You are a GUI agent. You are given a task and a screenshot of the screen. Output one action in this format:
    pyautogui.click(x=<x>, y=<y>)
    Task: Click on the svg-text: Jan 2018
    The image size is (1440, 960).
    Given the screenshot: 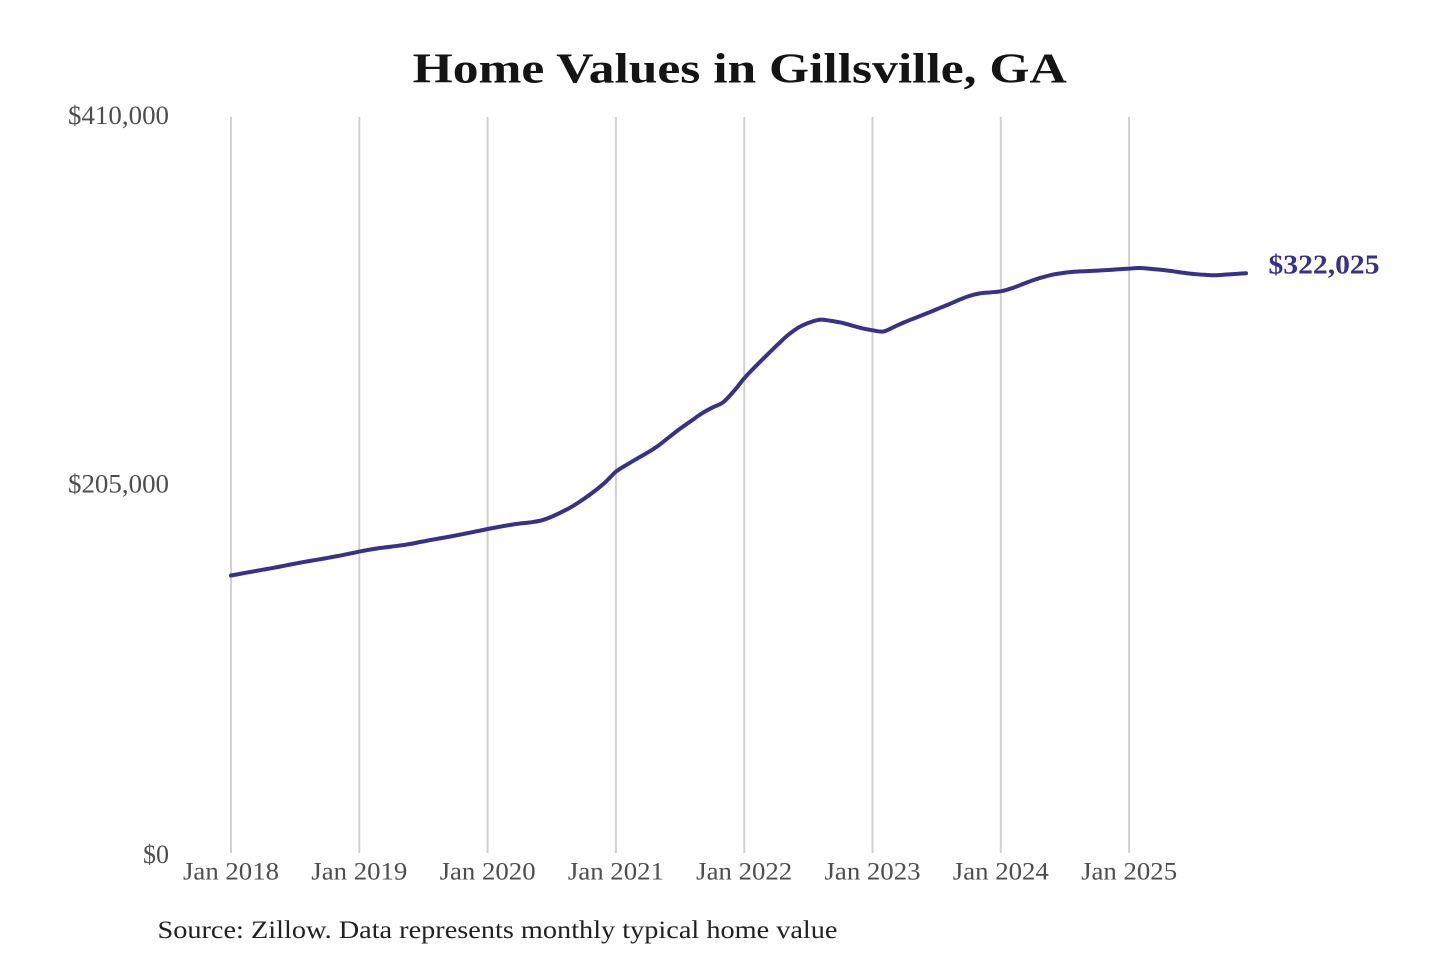 What is the action you would take?
    pyautogui.click(x=231, y=872)
    